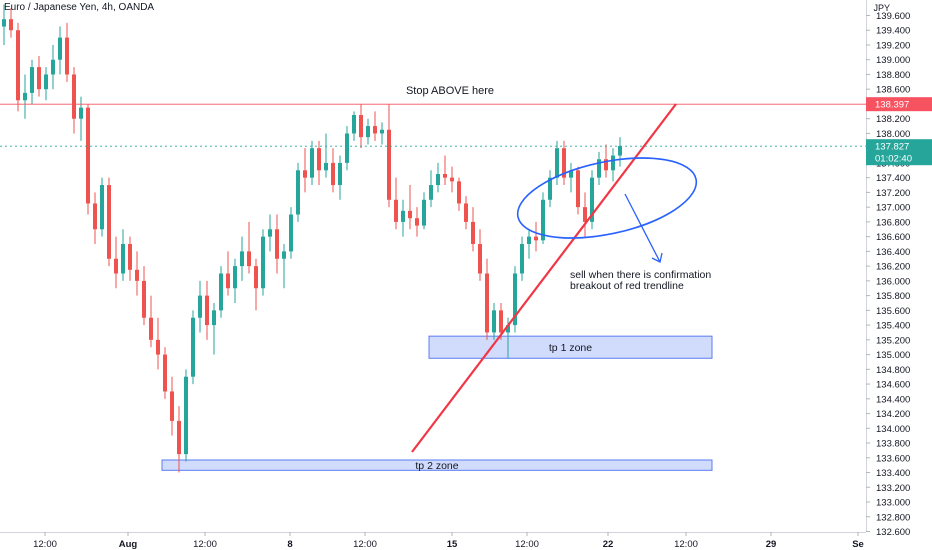  I want to click on price-tick-label: 139.000, so click(893, 60).